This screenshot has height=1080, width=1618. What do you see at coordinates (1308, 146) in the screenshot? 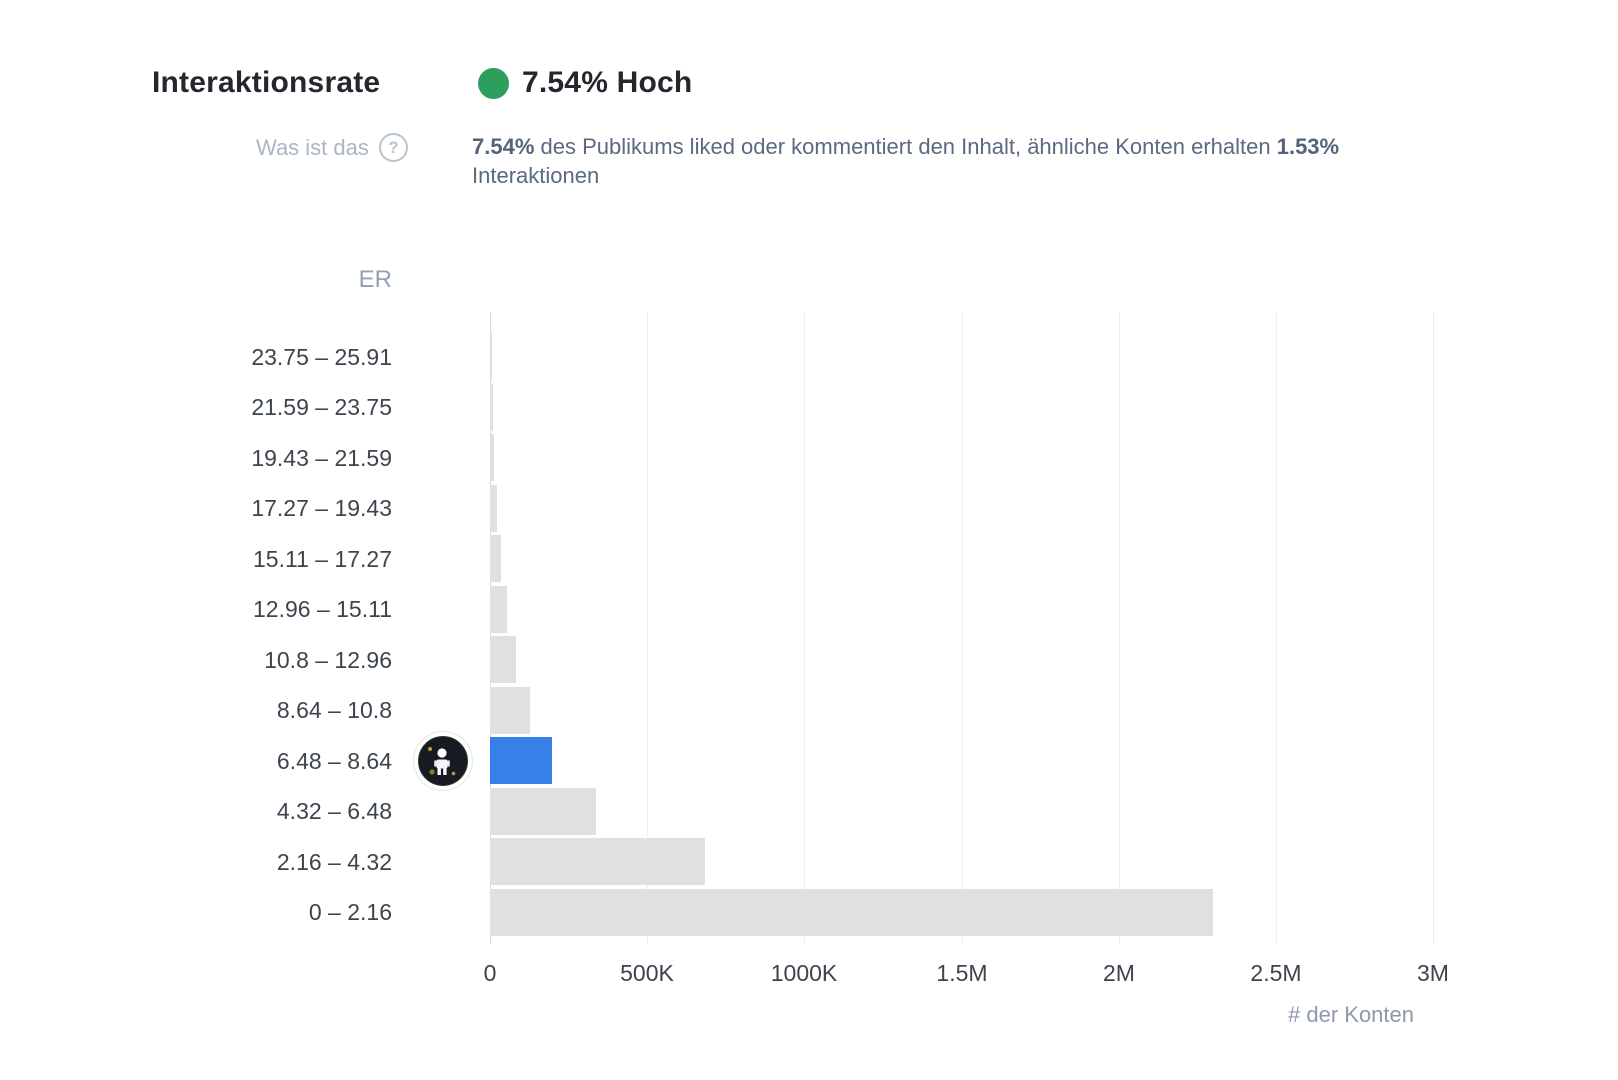
I see `description-similar-er: 1.53%` at bounding box center [1308, 146].